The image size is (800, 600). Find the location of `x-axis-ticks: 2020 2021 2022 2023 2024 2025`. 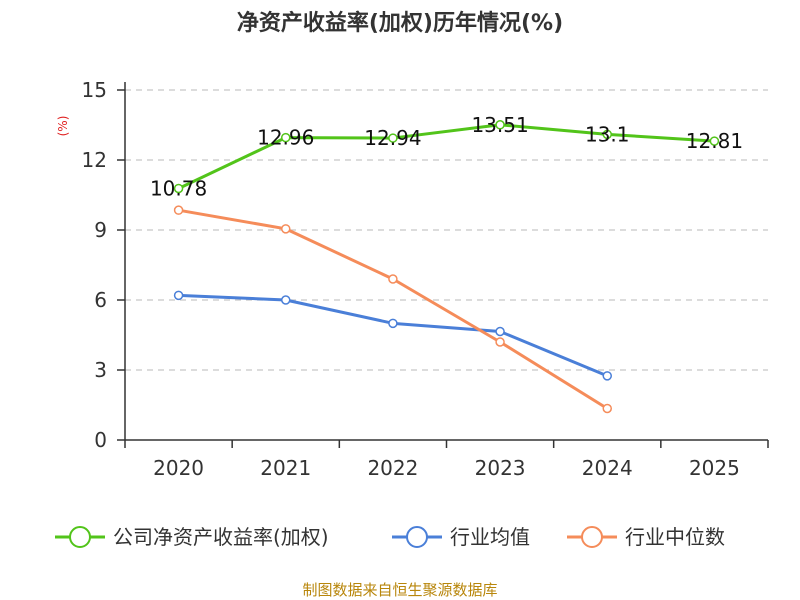

x-axis-ticks: 2020 2021 2022 2023 2024 2025 is located at coordinates (446, 460).